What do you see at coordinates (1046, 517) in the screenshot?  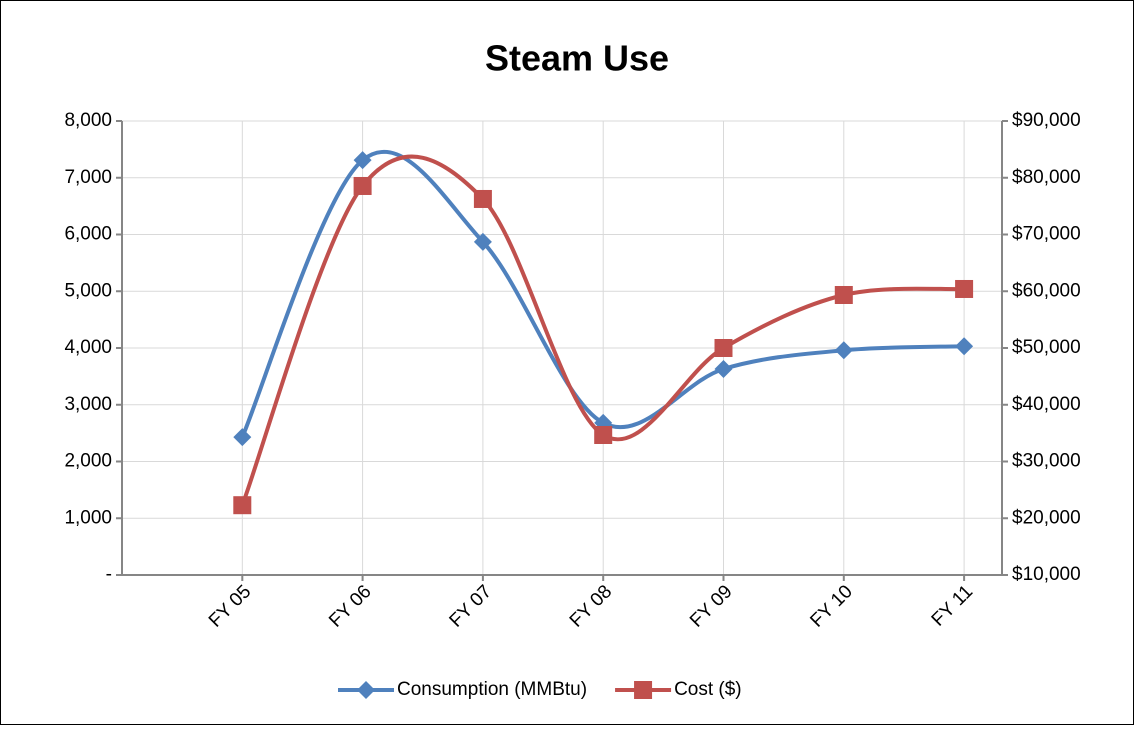 I see `y2-tick-label: $20,000` at bounding box center [1046, 517].